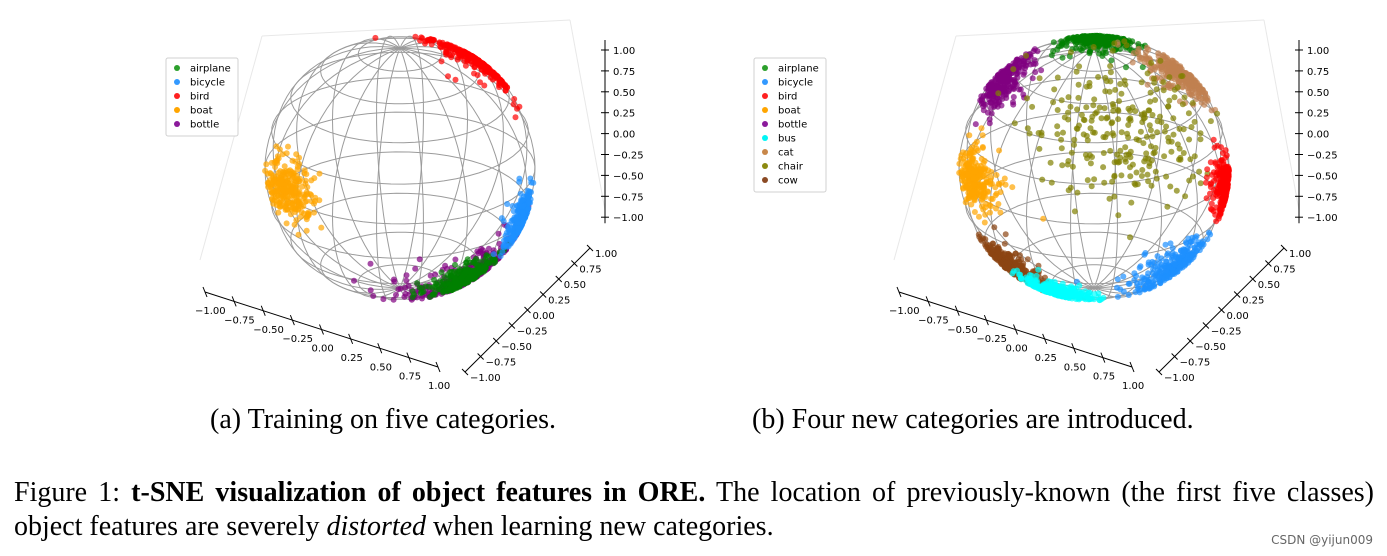 The height and width of the screenshot is (556, 1387). I want to click on y-tick-label: 0.25, so click(559, 301).